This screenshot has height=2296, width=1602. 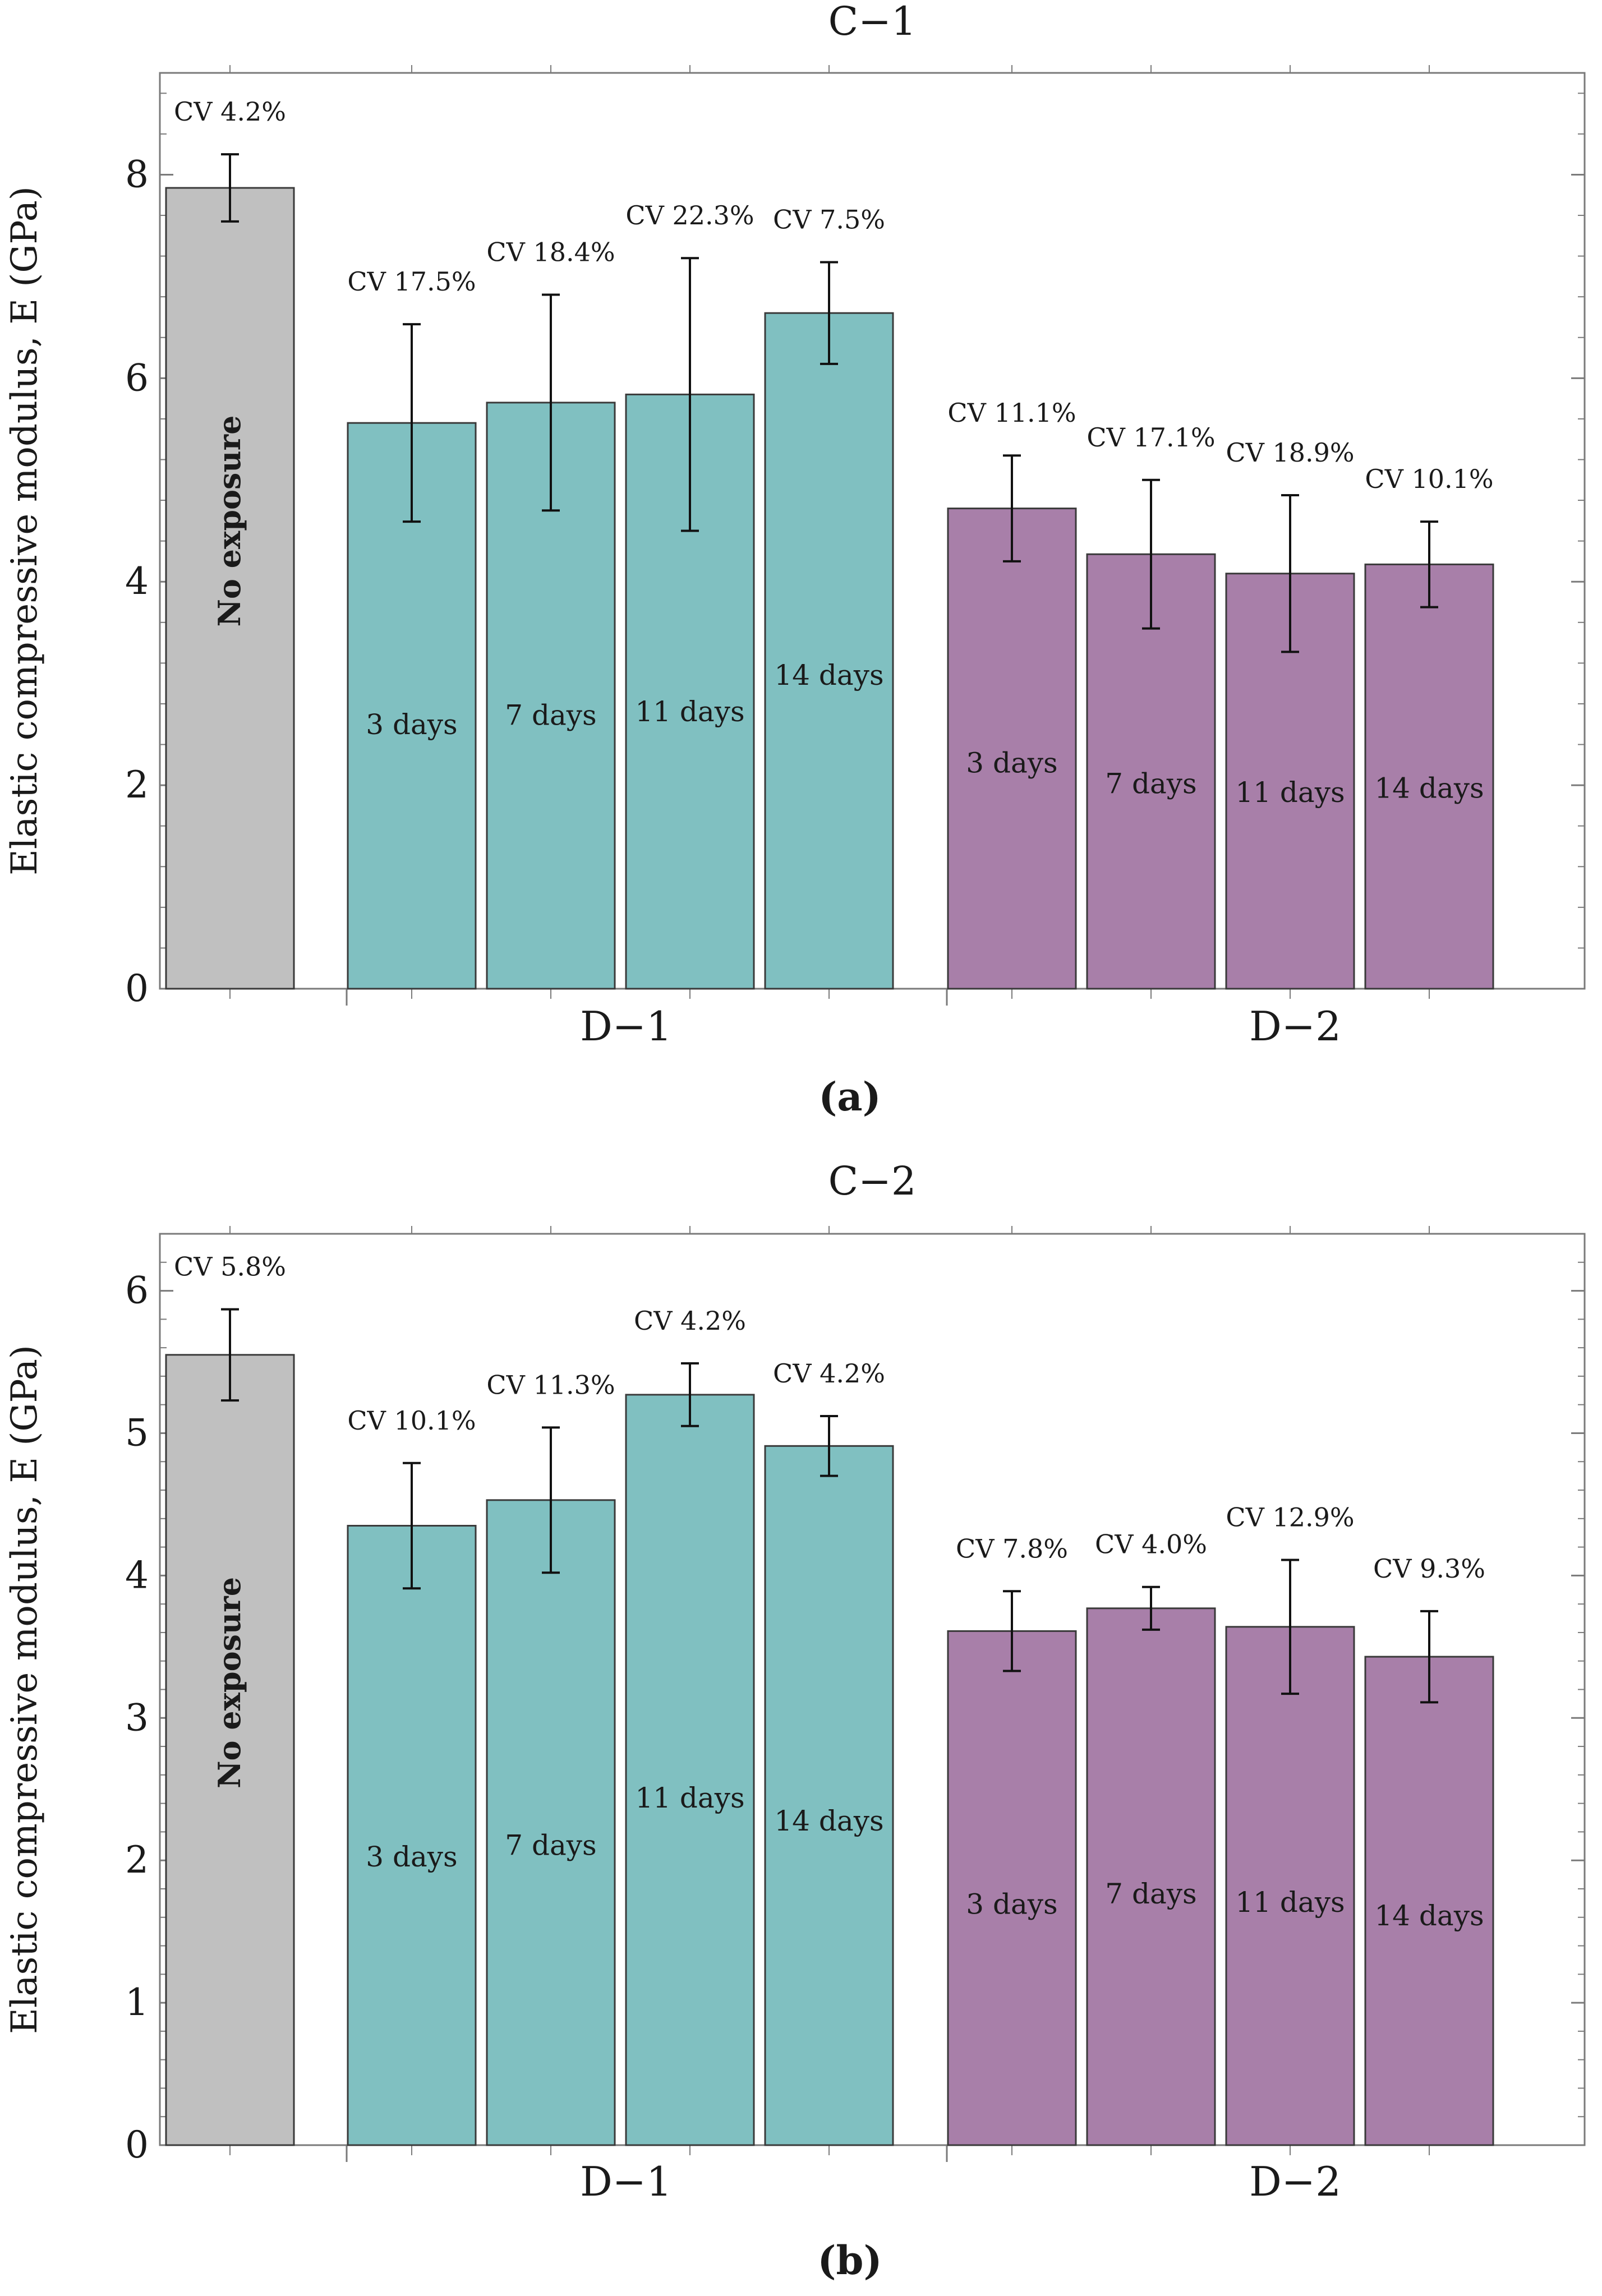 I want to click on y-tick-label: 1, so click(x=137, y=2002).